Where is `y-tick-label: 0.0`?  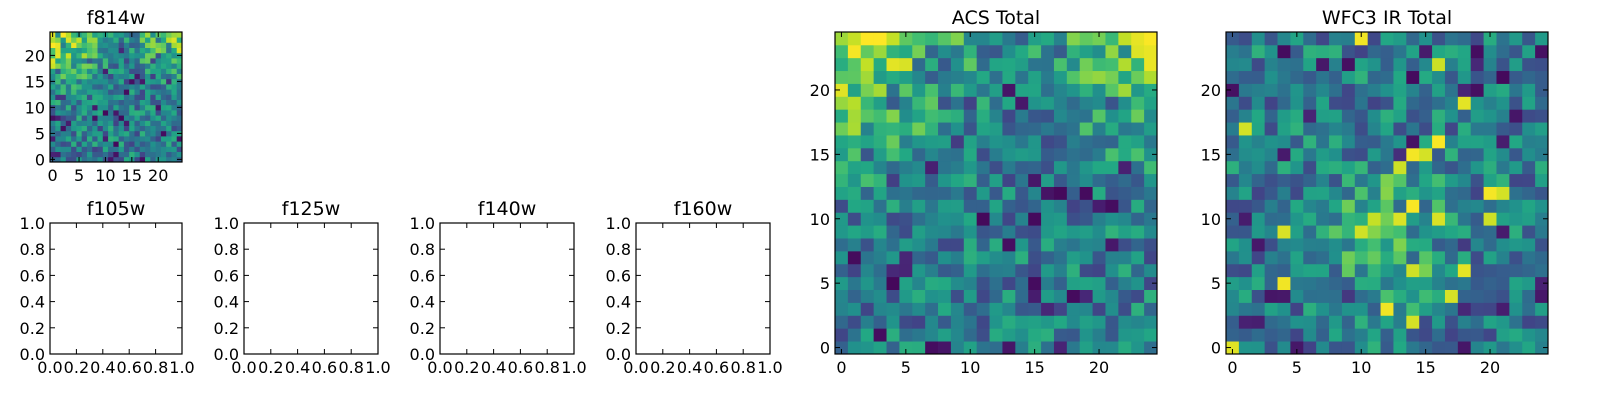
y-tick-label: 0.0 is located at coordinates (32, 354).